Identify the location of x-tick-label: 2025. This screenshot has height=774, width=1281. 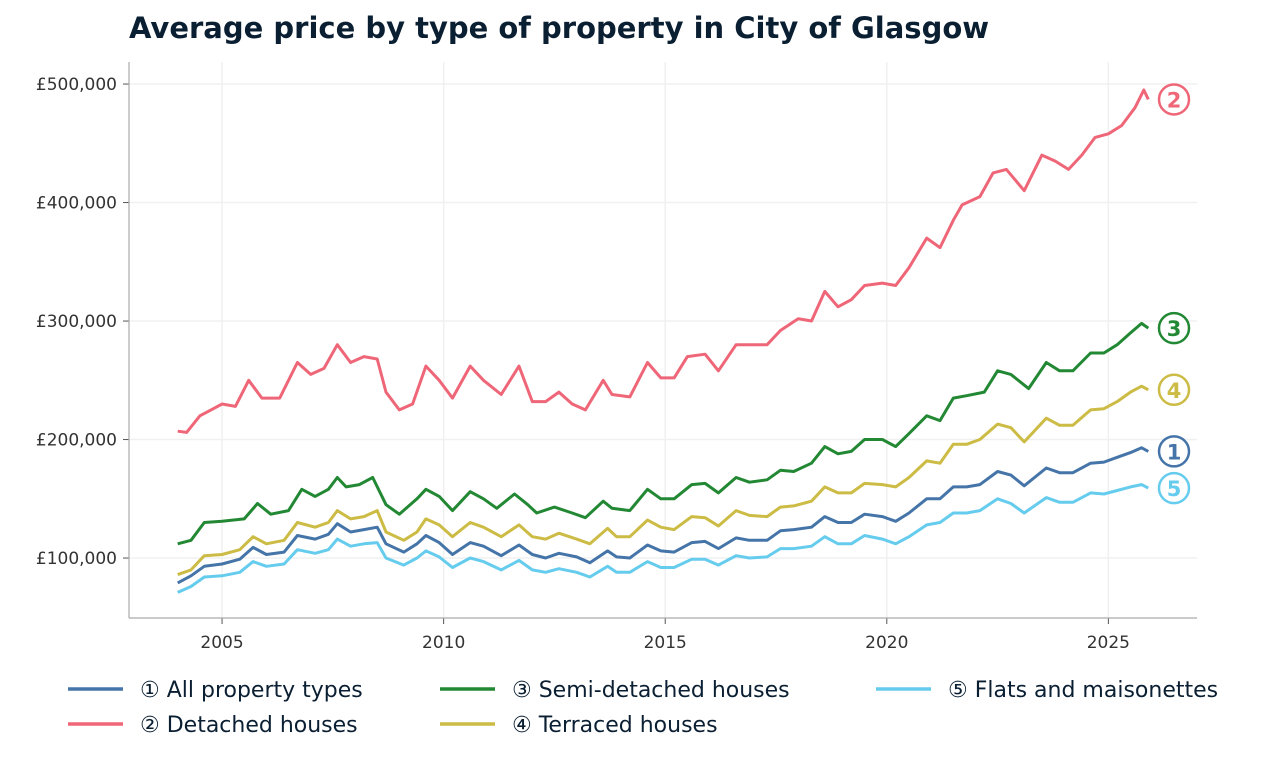
(1108, 643).